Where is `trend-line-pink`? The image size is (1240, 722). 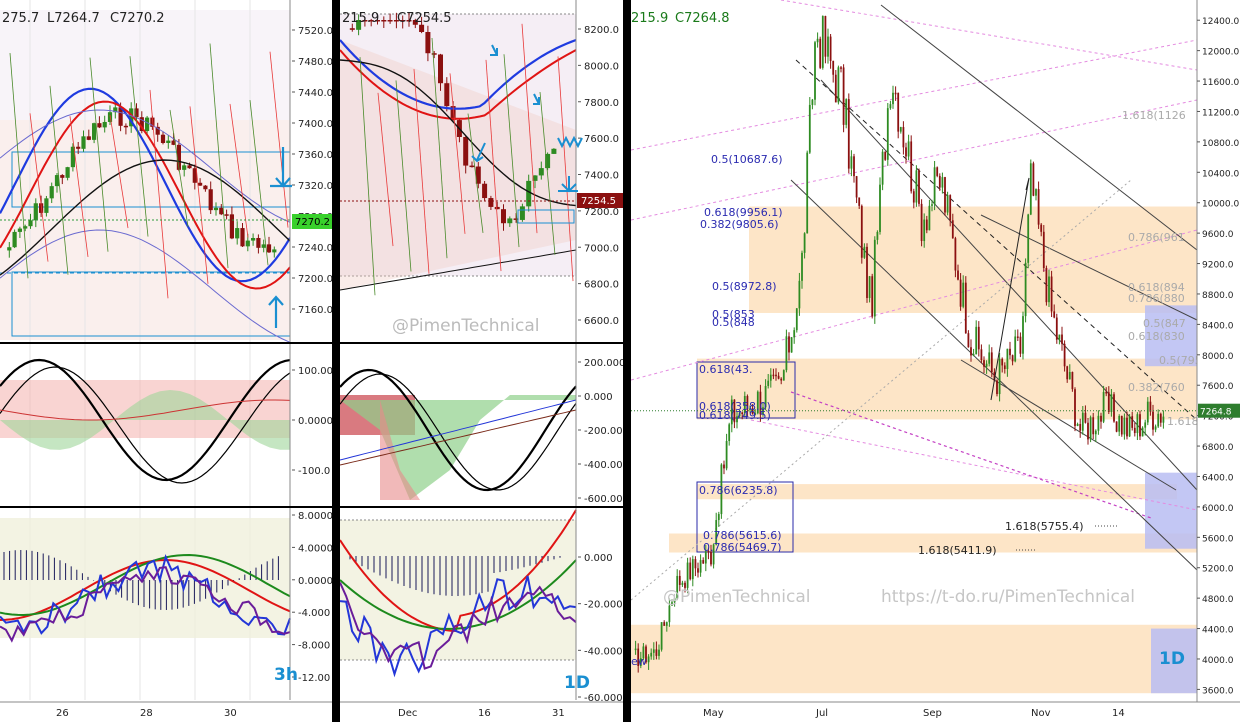
trend-line-pink is located at coordinates (914, 305).